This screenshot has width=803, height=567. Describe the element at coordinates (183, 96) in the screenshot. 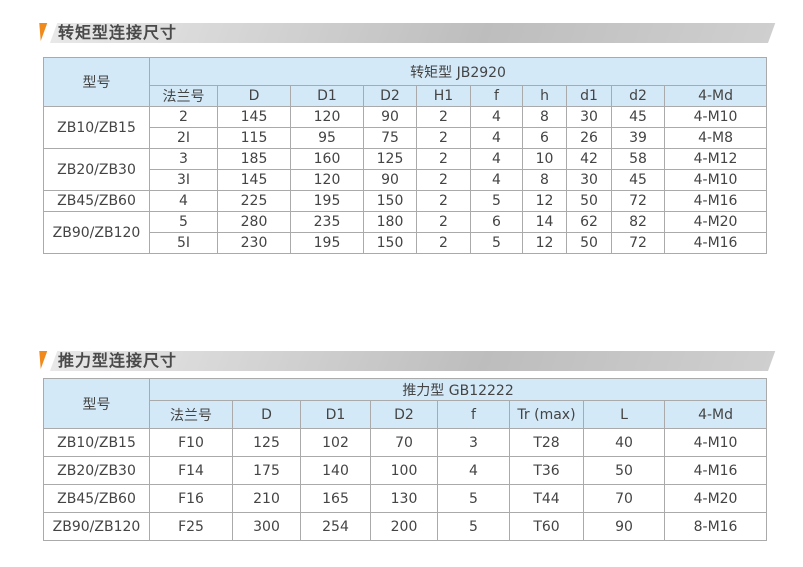

I see `column-header: 法兰号` at that location.